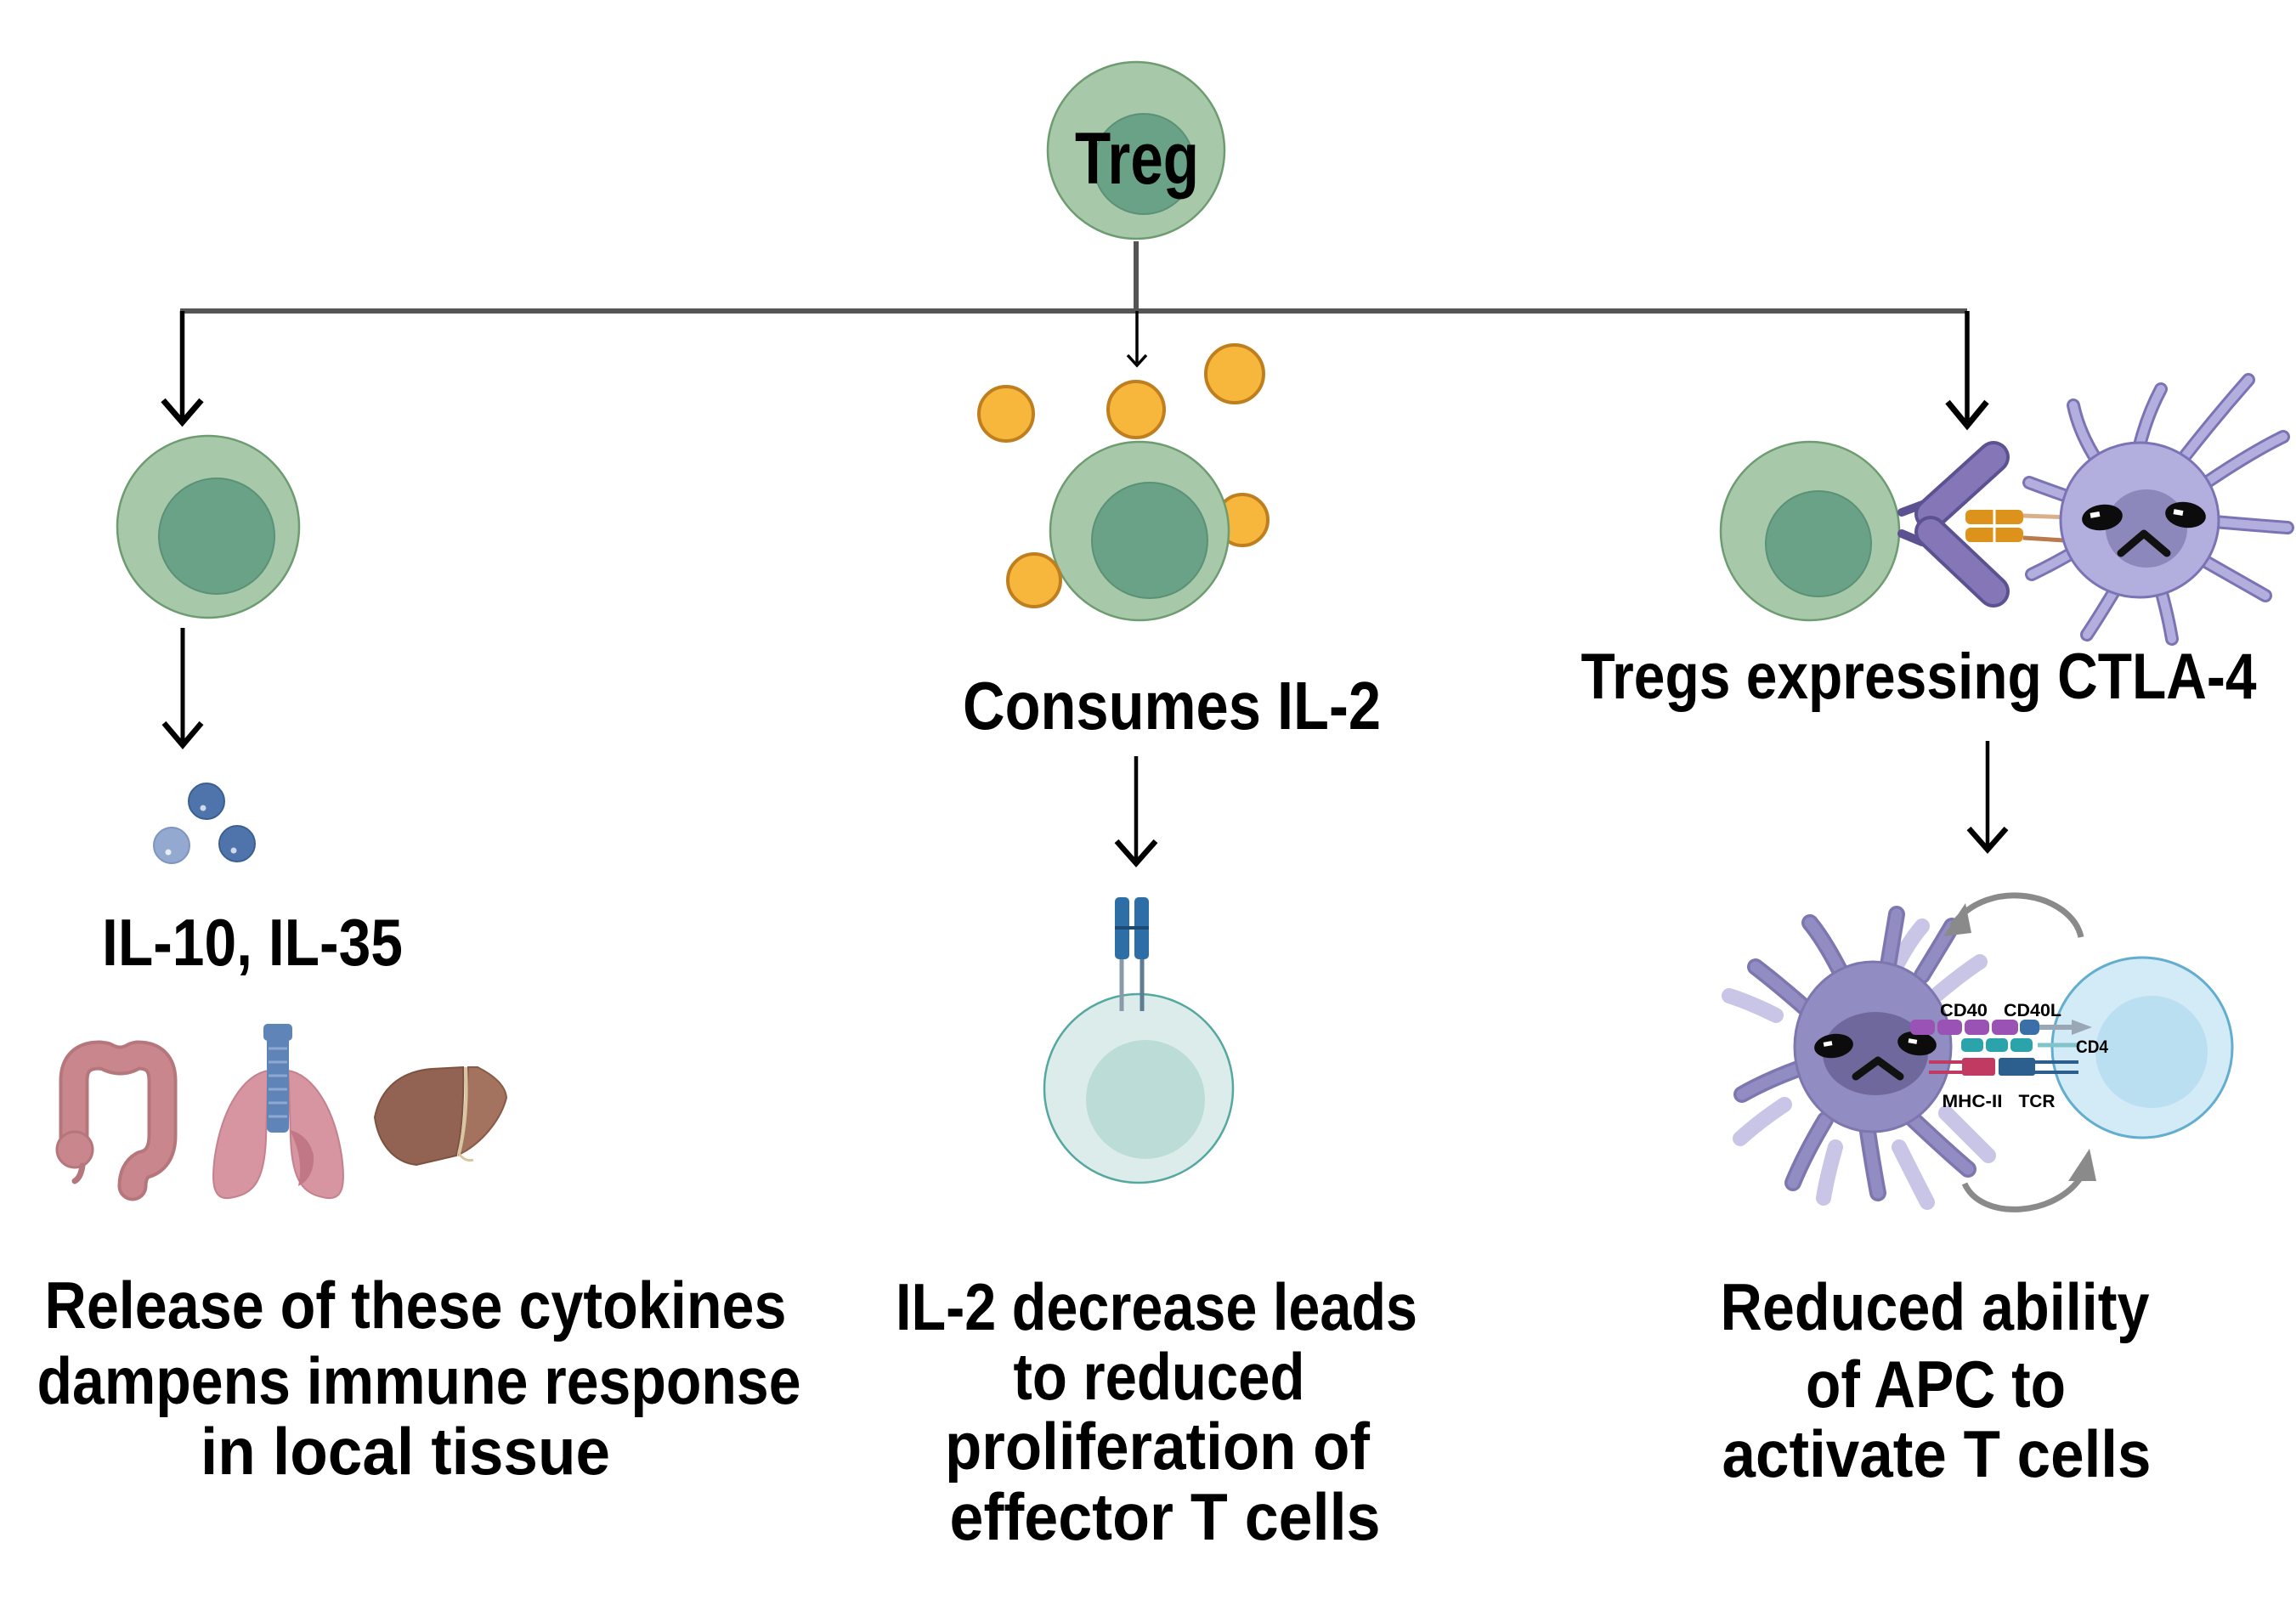  I want to click on svg-text: Treg, so click(1137, 159).